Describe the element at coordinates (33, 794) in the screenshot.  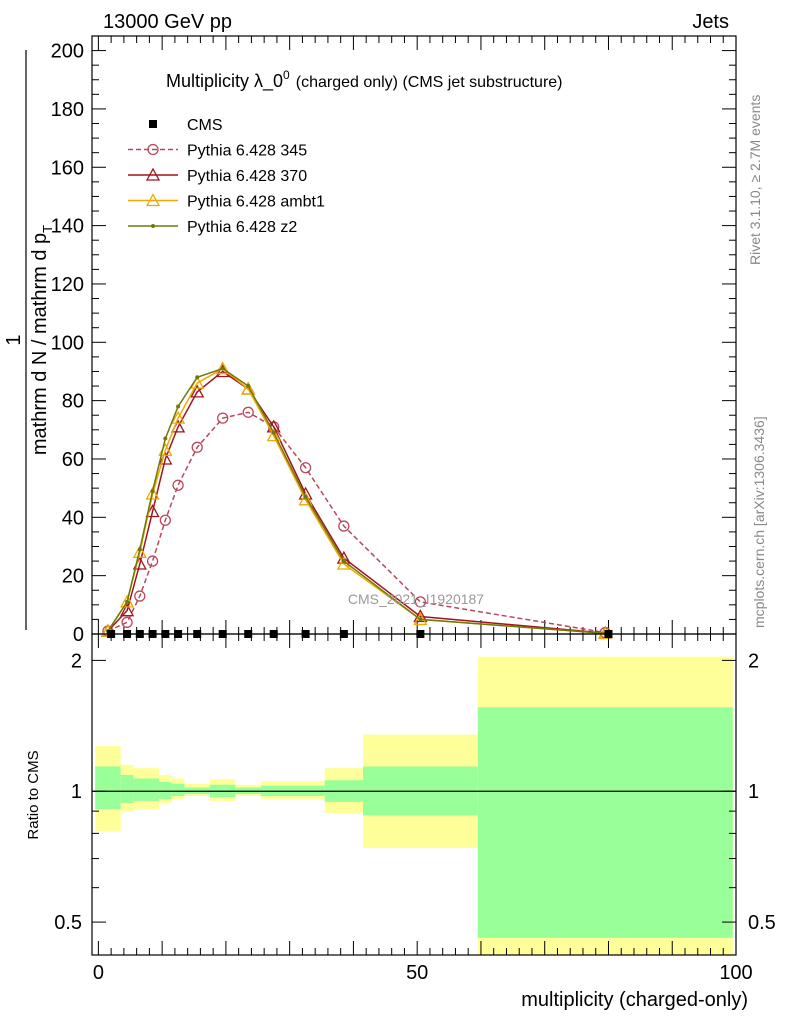
I see `ratio-y-label: Ratio to CMS` at that location.